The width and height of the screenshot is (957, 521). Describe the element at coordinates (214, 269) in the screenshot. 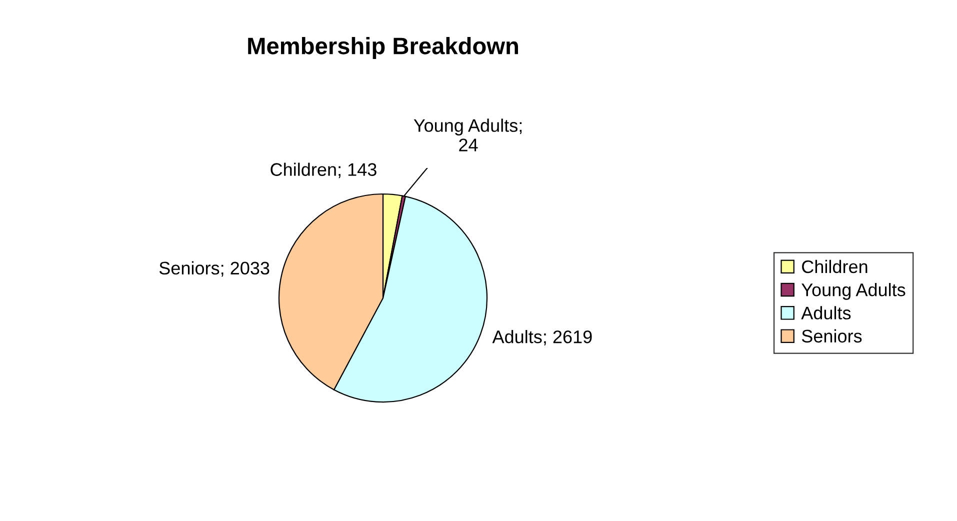

I see `data-label: Seniors; 2033` at that location.